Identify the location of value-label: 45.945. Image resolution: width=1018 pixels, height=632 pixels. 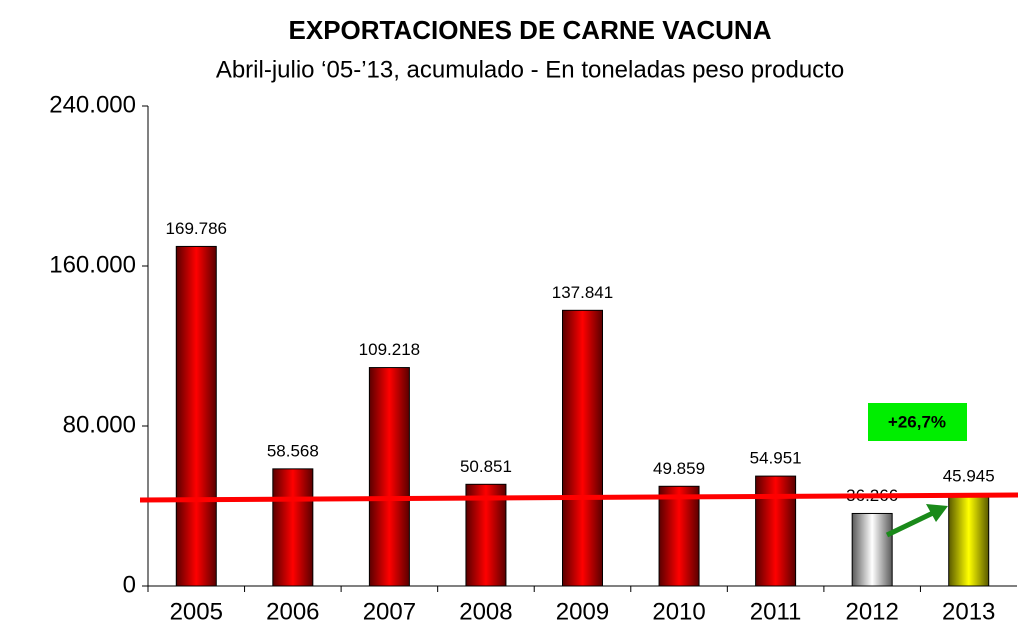
(969, 476).